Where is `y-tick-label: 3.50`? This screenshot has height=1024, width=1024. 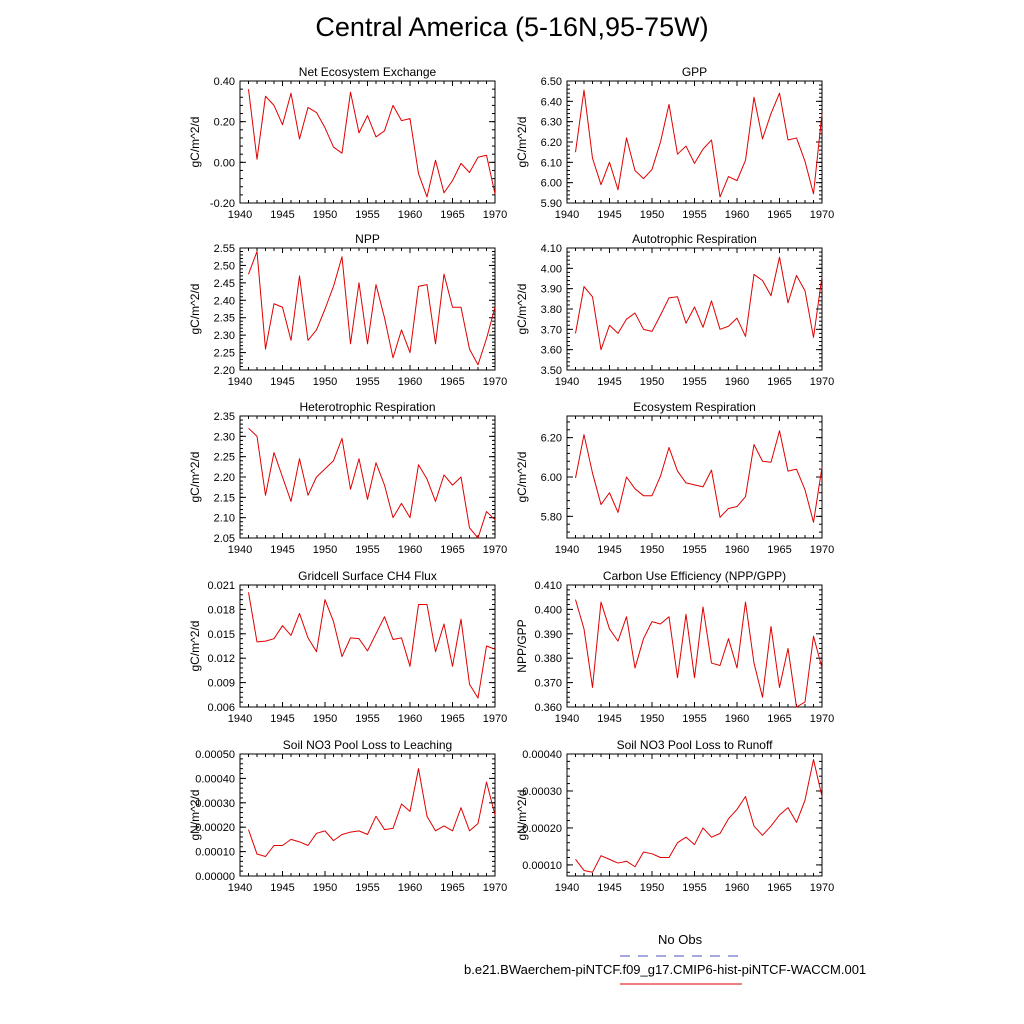
y-tick-label: 3.50 is located at coordinates (551, 371).